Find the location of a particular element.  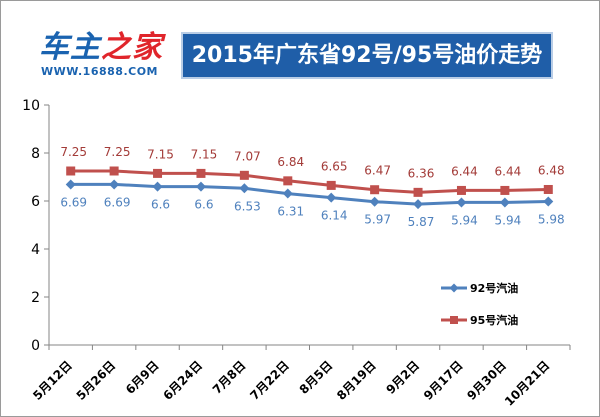

logo-text-red: 之家 is located at coordinates (132, 47).